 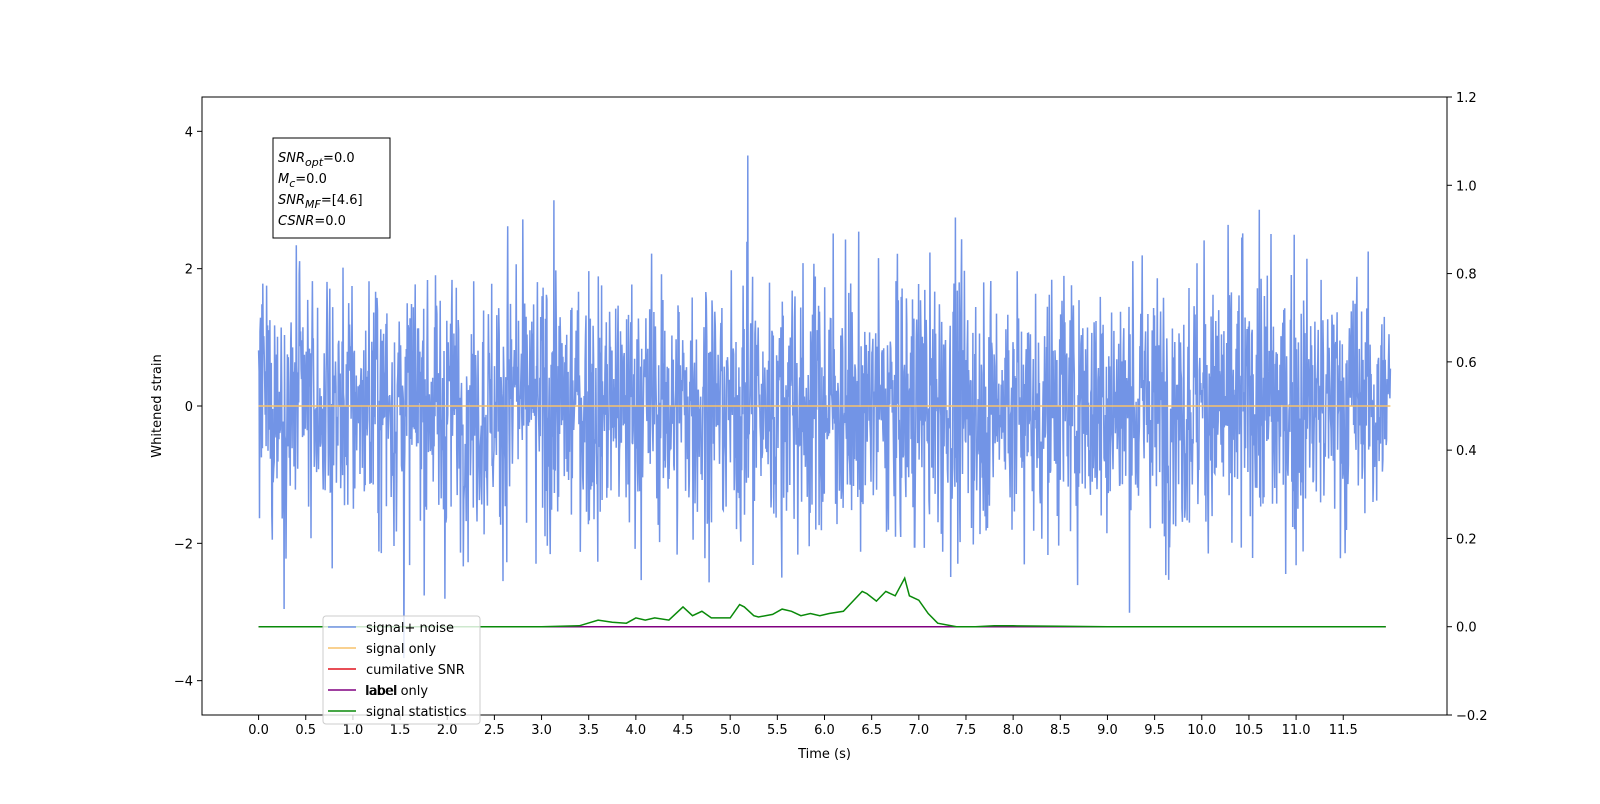 I want to click on x-tick-label: 6.5, so click(x=871, y=730).